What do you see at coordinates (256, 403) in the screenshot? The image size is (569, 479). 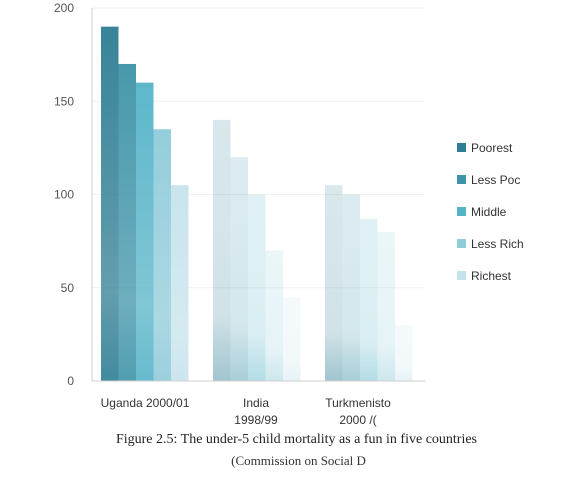 I see `x-category-label: India` at bounding box center [256, 403].